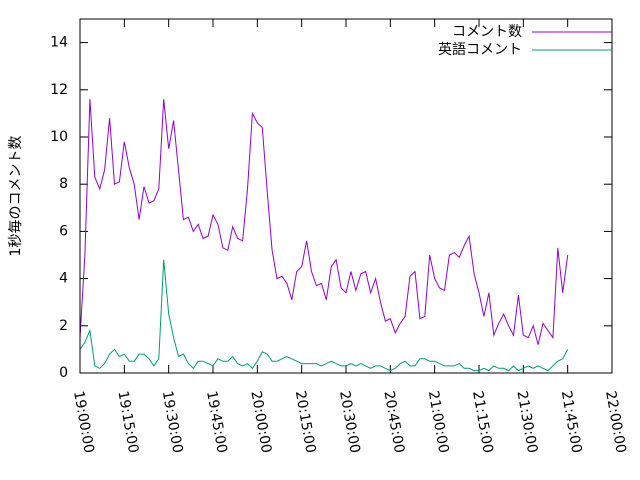  What do you see at coordinates (63, 373) in the screenshot?
I see `y-tick-label: 0` at bounding box center [63, 373].